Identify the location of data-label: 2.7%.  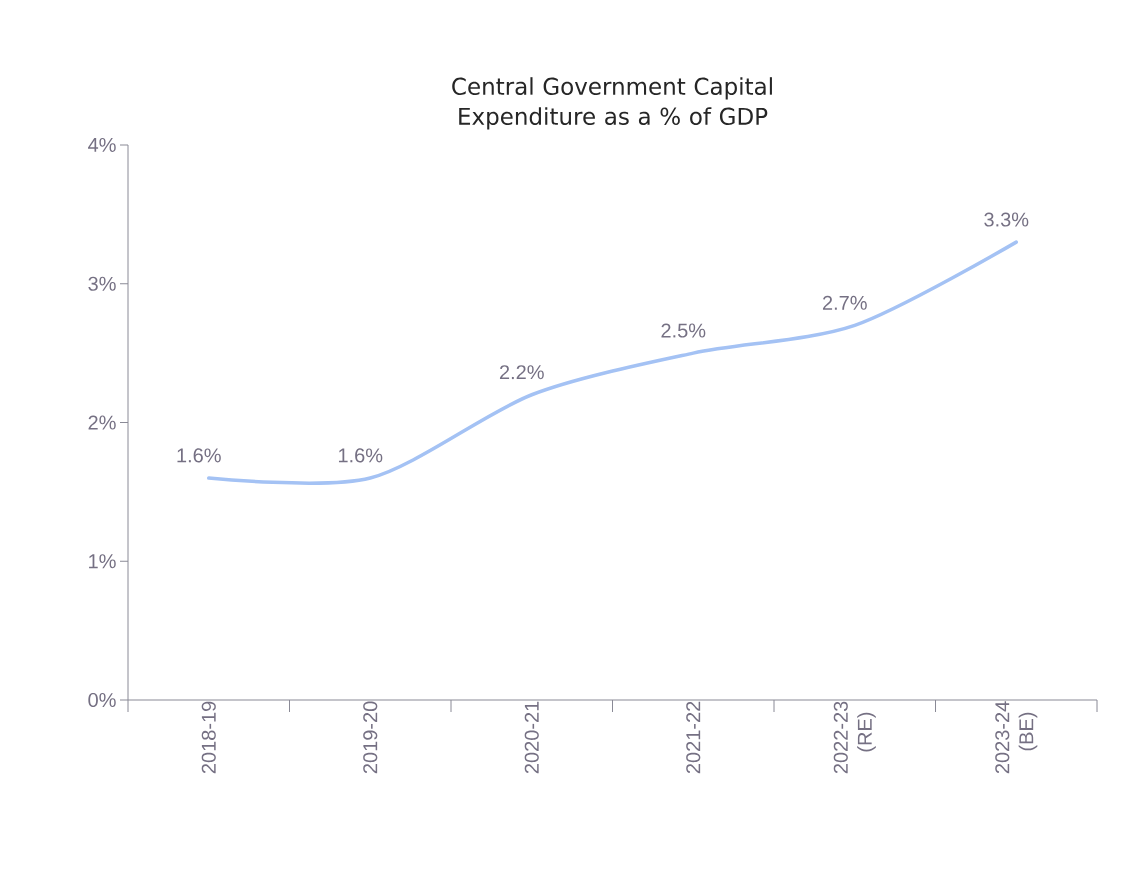
(844, 302).